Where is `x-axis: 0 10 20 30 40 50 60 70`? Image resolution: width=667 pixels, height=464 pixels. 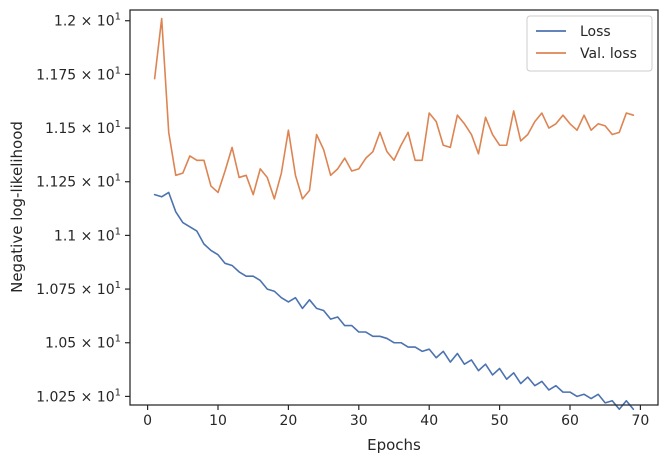
x-axis: 0 10 20 30 40 50 60 70 is located at coordinates (396, 417).